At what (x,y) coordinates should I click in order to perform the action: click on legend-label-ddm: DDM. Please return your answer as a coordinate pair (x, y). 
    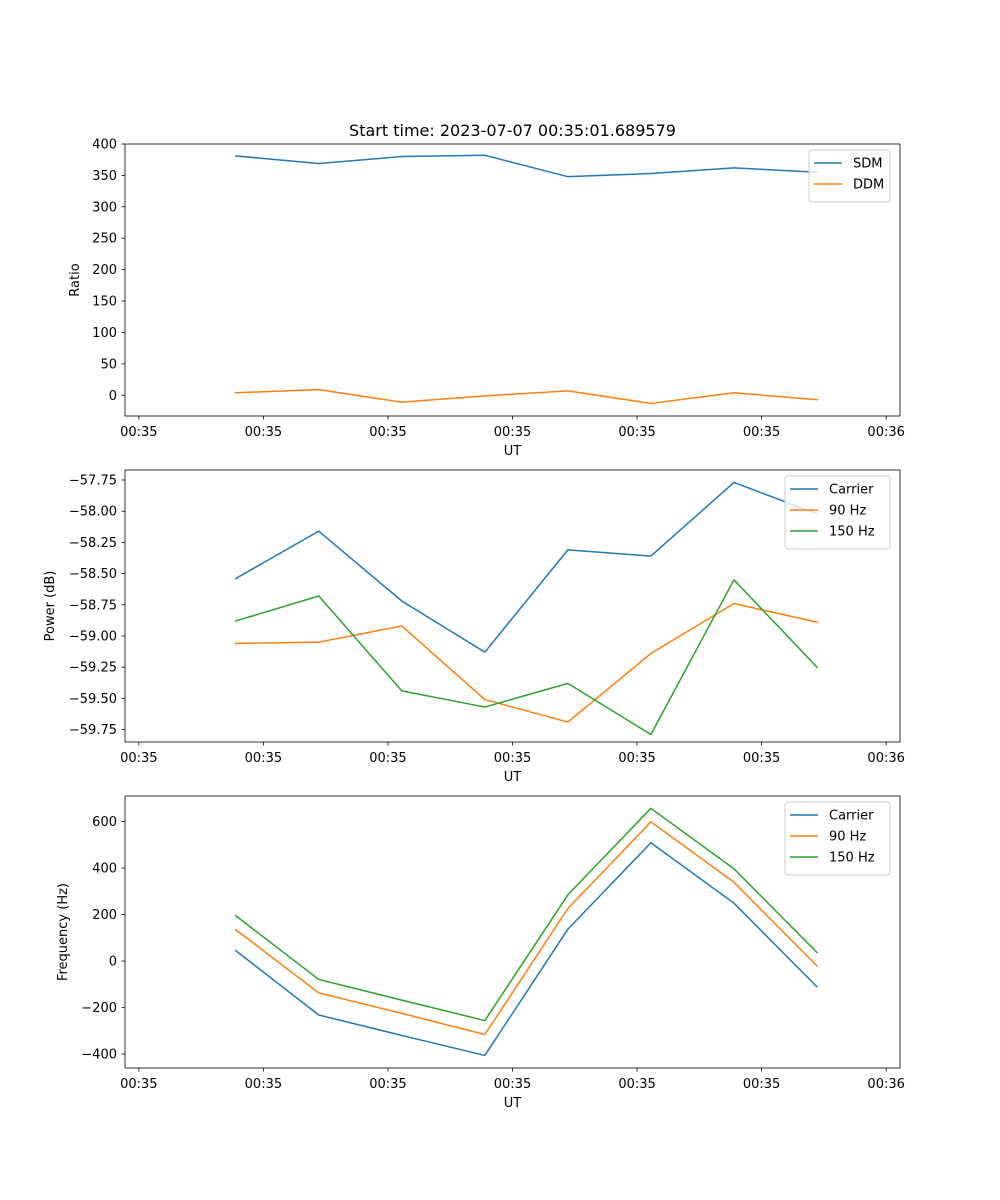
    Looking at the image, I should click on (868, 185).